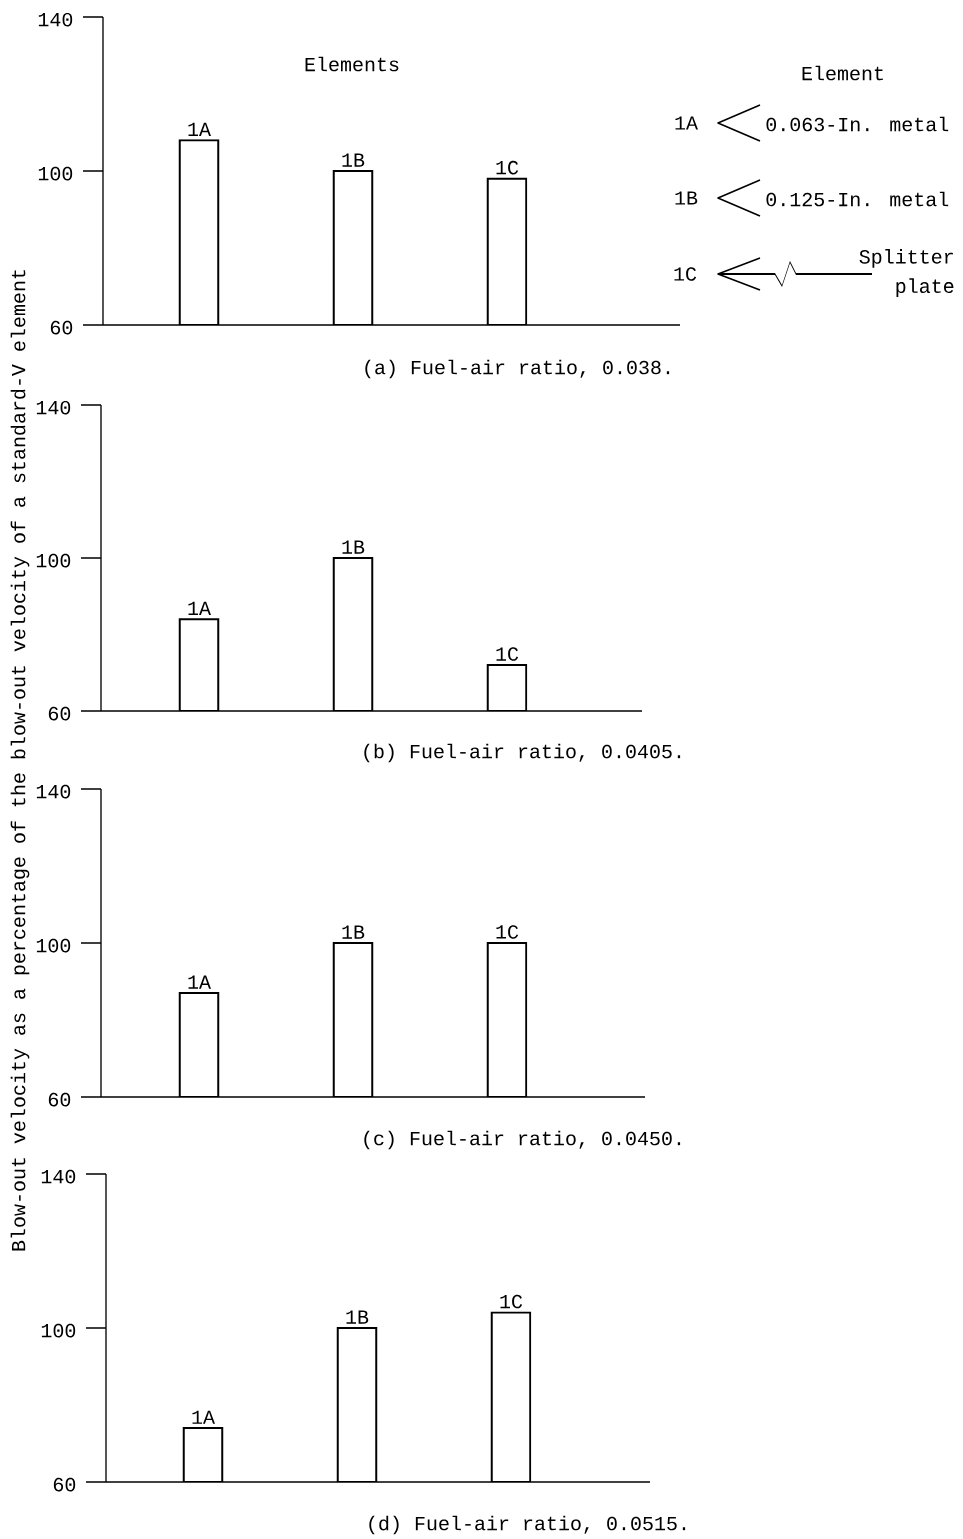  I want to click on annotation: Elements, so click(352, 64).